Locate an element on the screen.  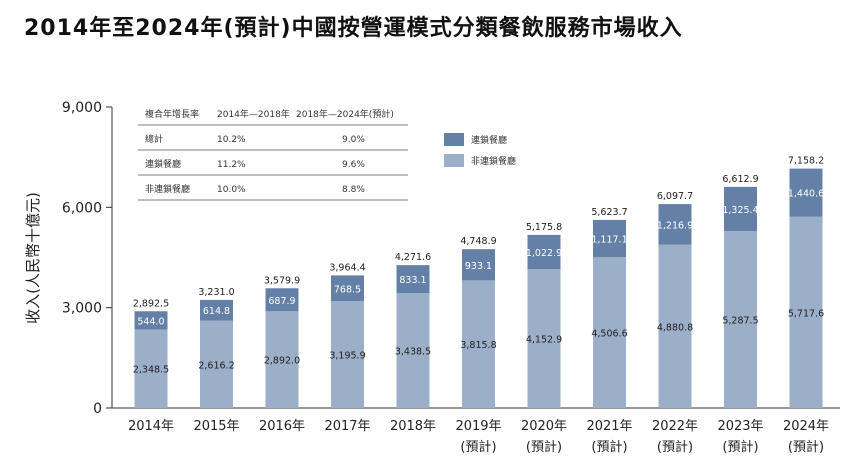
total-value-label: 6,612.9 is located at coordinates (740, 179).